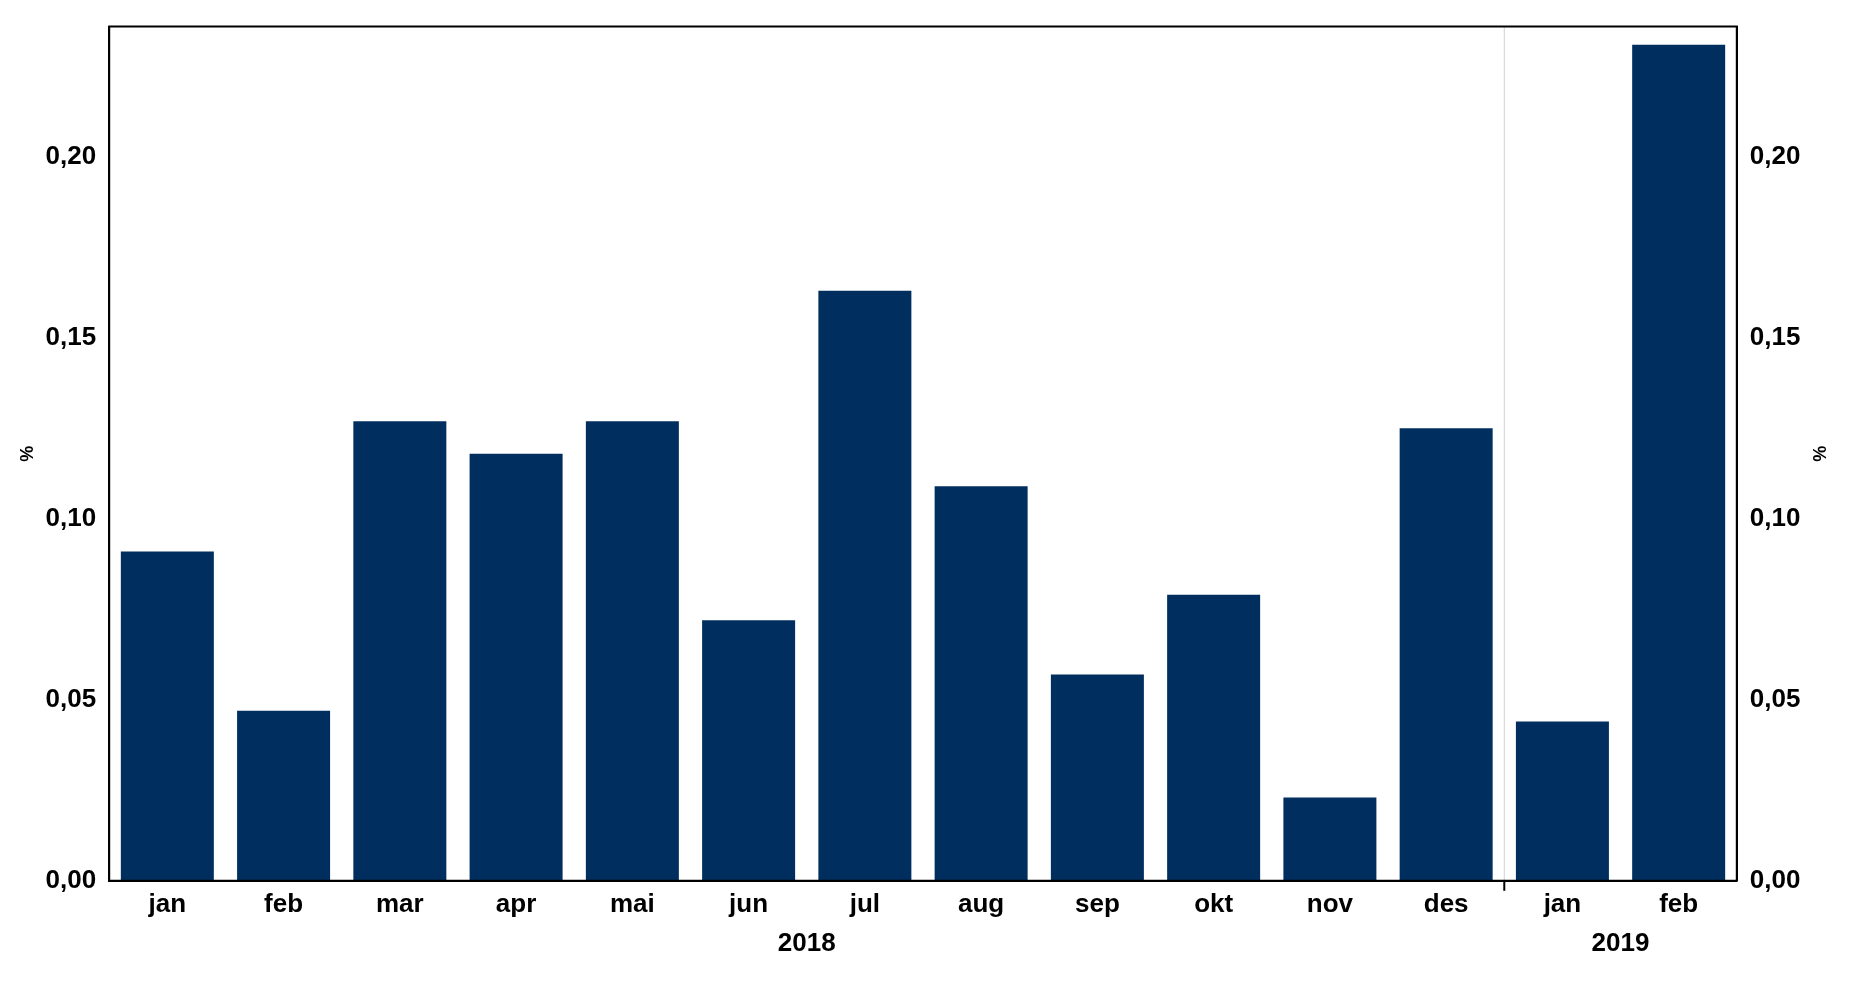 The width and height of the screenshot is (1853, 987). What do you see at coordinates (864, 902) in the screenshot?
I see `x-tick-label: jul` at bounding box center [864, 902].